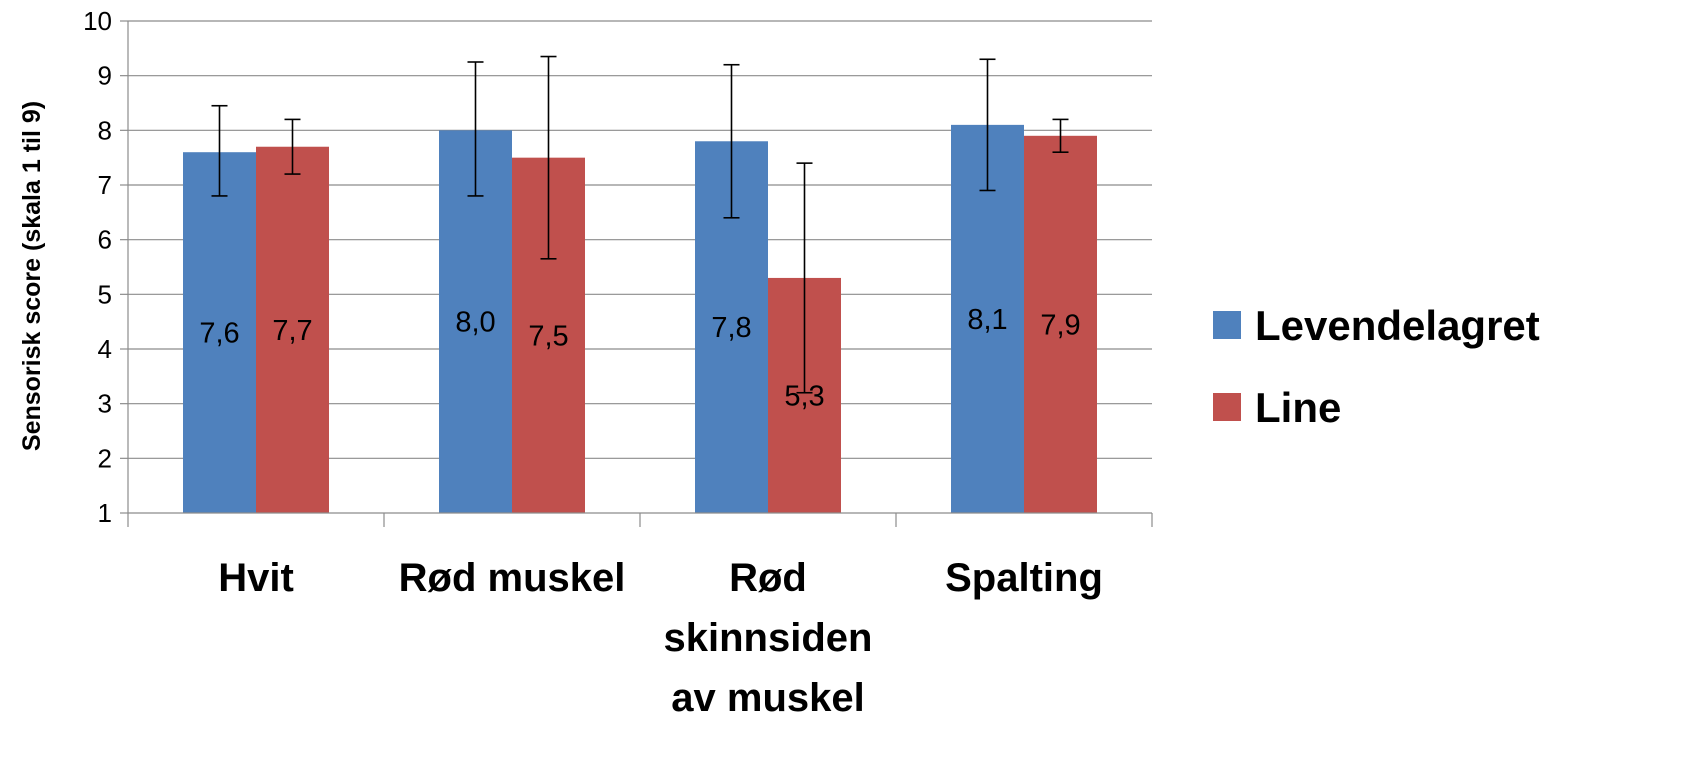 The height and width of the screenshot is (777, 1698). I want to click on y-tick-label: 10, so click(97, 21).